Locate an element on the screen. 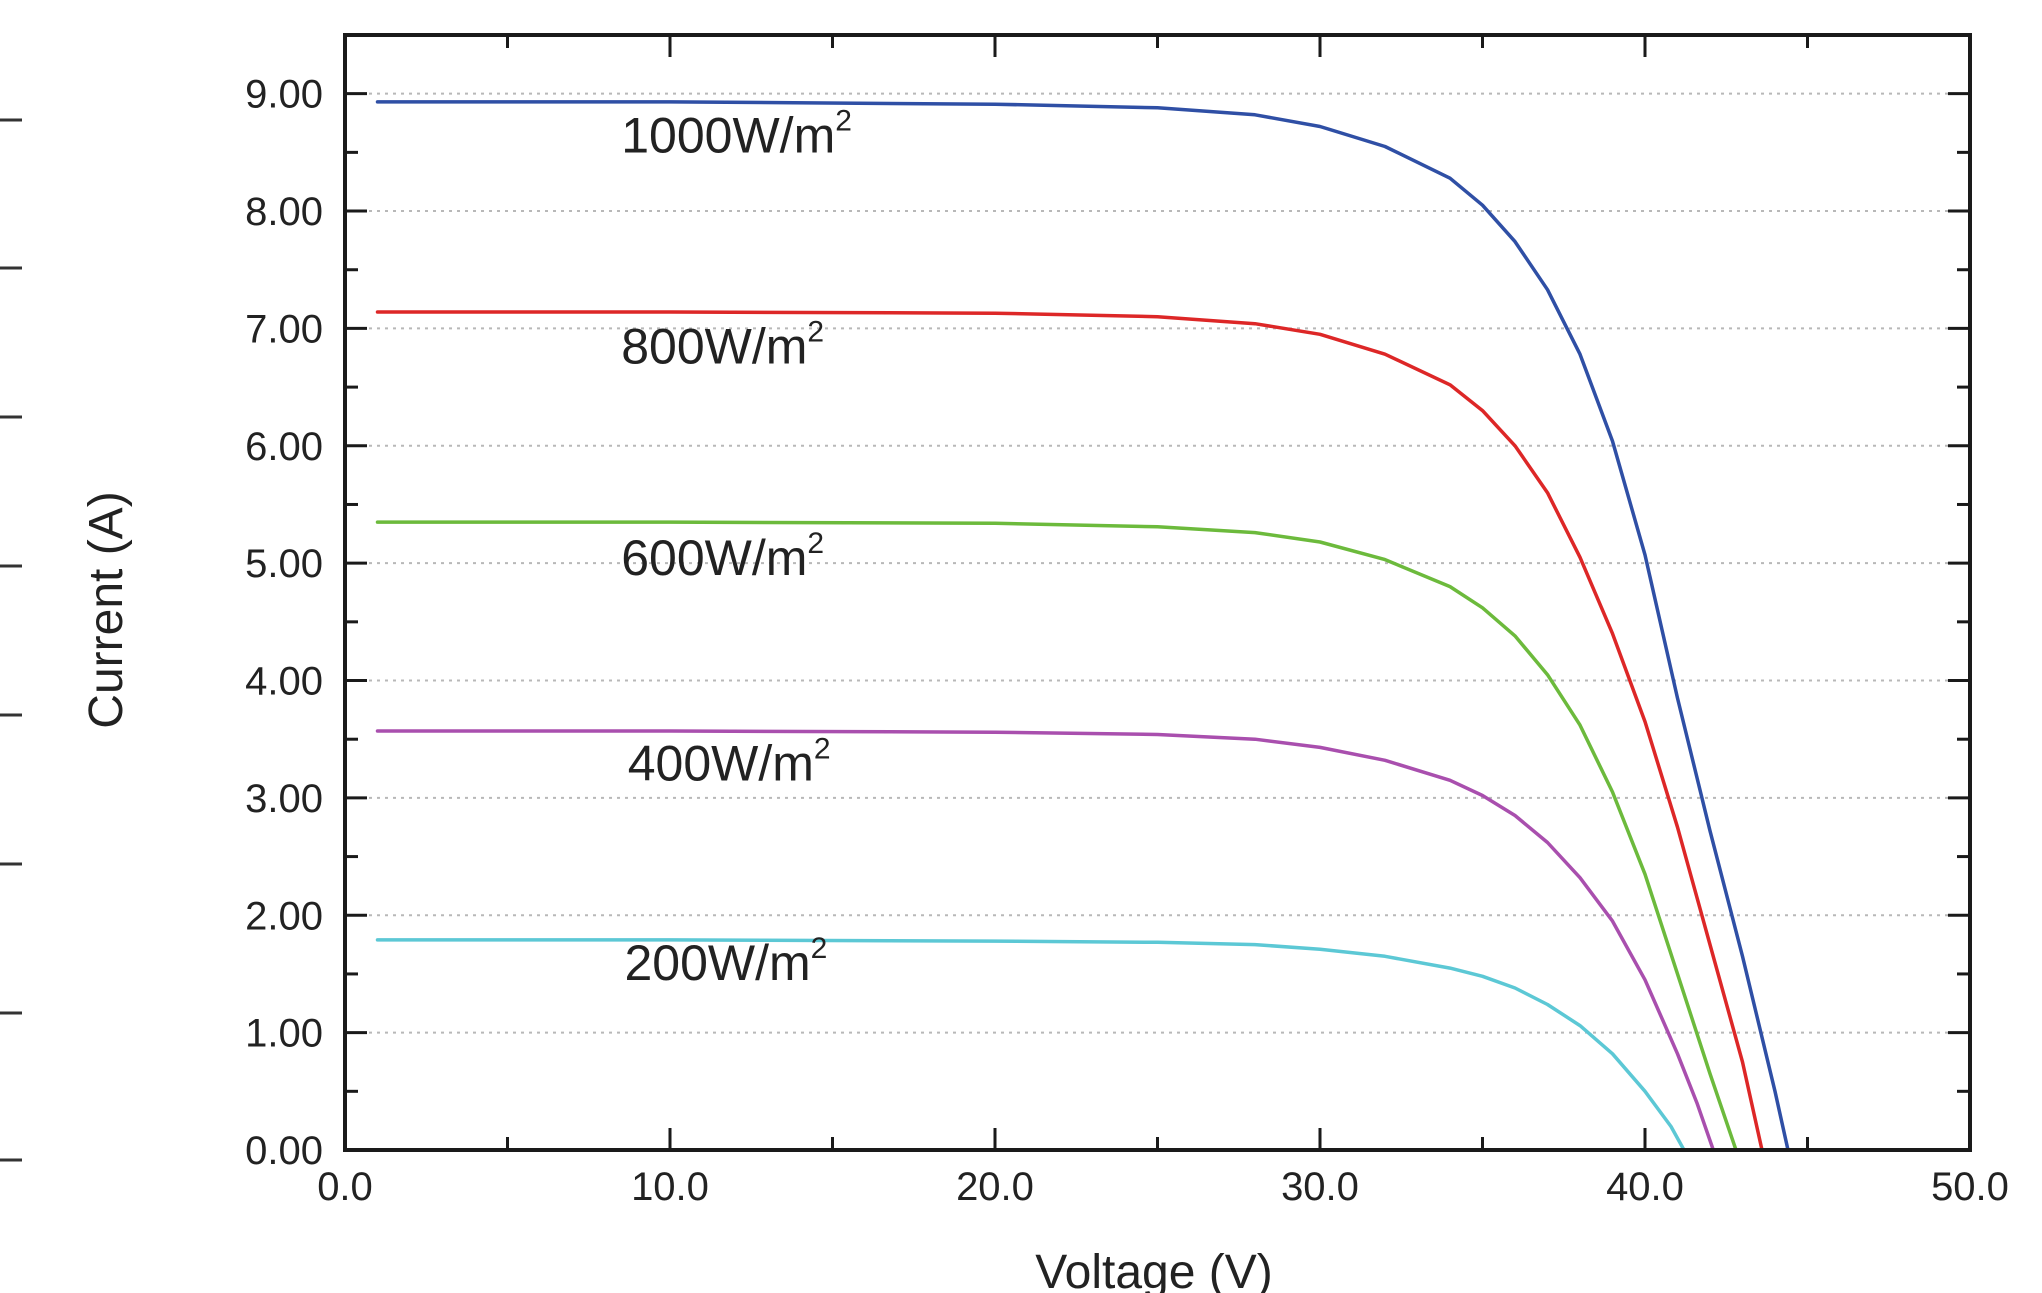  y-tick-label: 4.00 is located at coordinates (284, 682).